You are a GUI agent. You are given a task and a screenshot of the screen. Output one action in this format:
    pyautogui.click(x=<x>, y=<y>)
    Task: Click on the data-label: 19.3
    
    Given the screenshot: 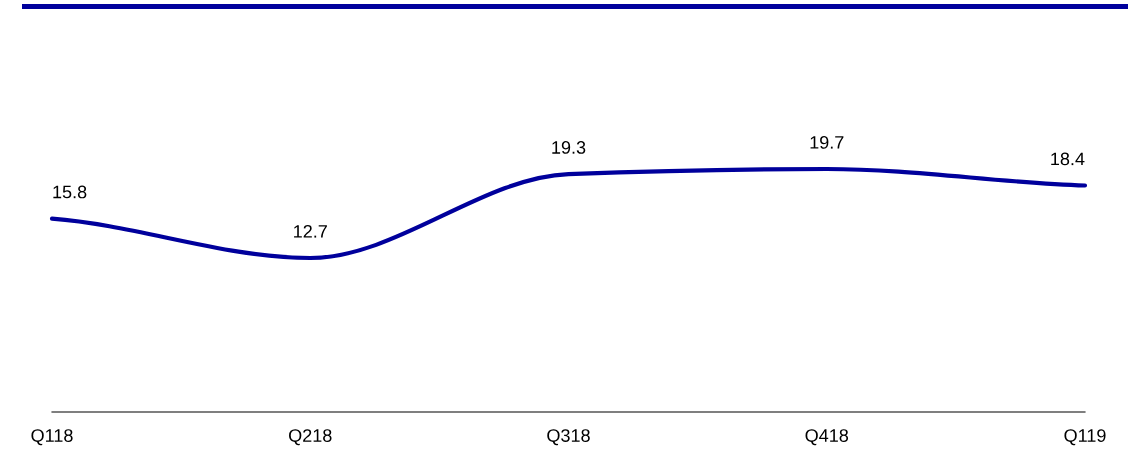 What is the action you would take?
    pyautogui.click(x=569, y=147)
    